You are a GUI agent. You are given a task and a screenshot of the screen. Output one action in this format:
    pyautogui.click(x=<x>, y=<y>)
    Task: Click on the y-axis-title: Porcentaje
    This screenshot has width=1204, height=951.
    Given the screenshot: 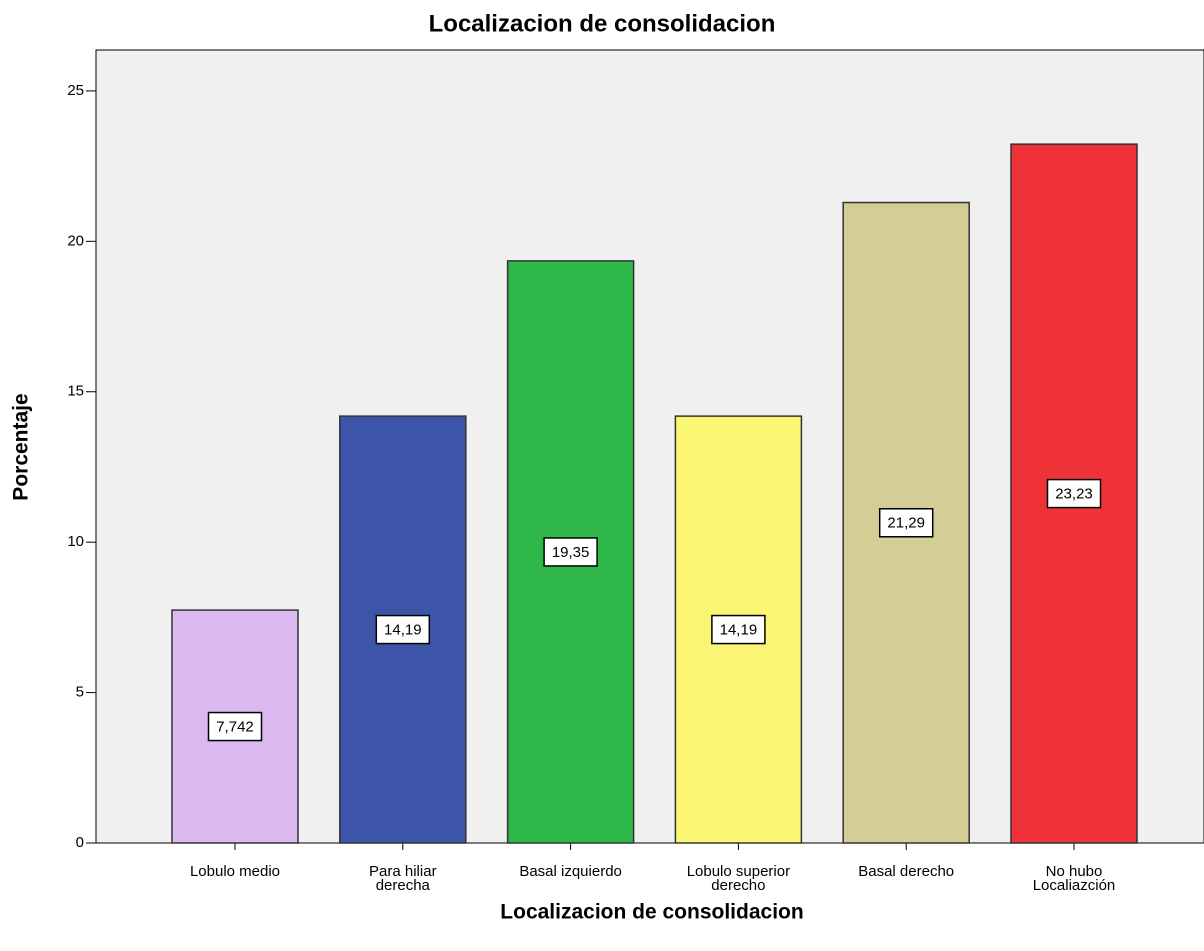 What is the action you would take?
    pyautogui.click(x=21, y=446)
    